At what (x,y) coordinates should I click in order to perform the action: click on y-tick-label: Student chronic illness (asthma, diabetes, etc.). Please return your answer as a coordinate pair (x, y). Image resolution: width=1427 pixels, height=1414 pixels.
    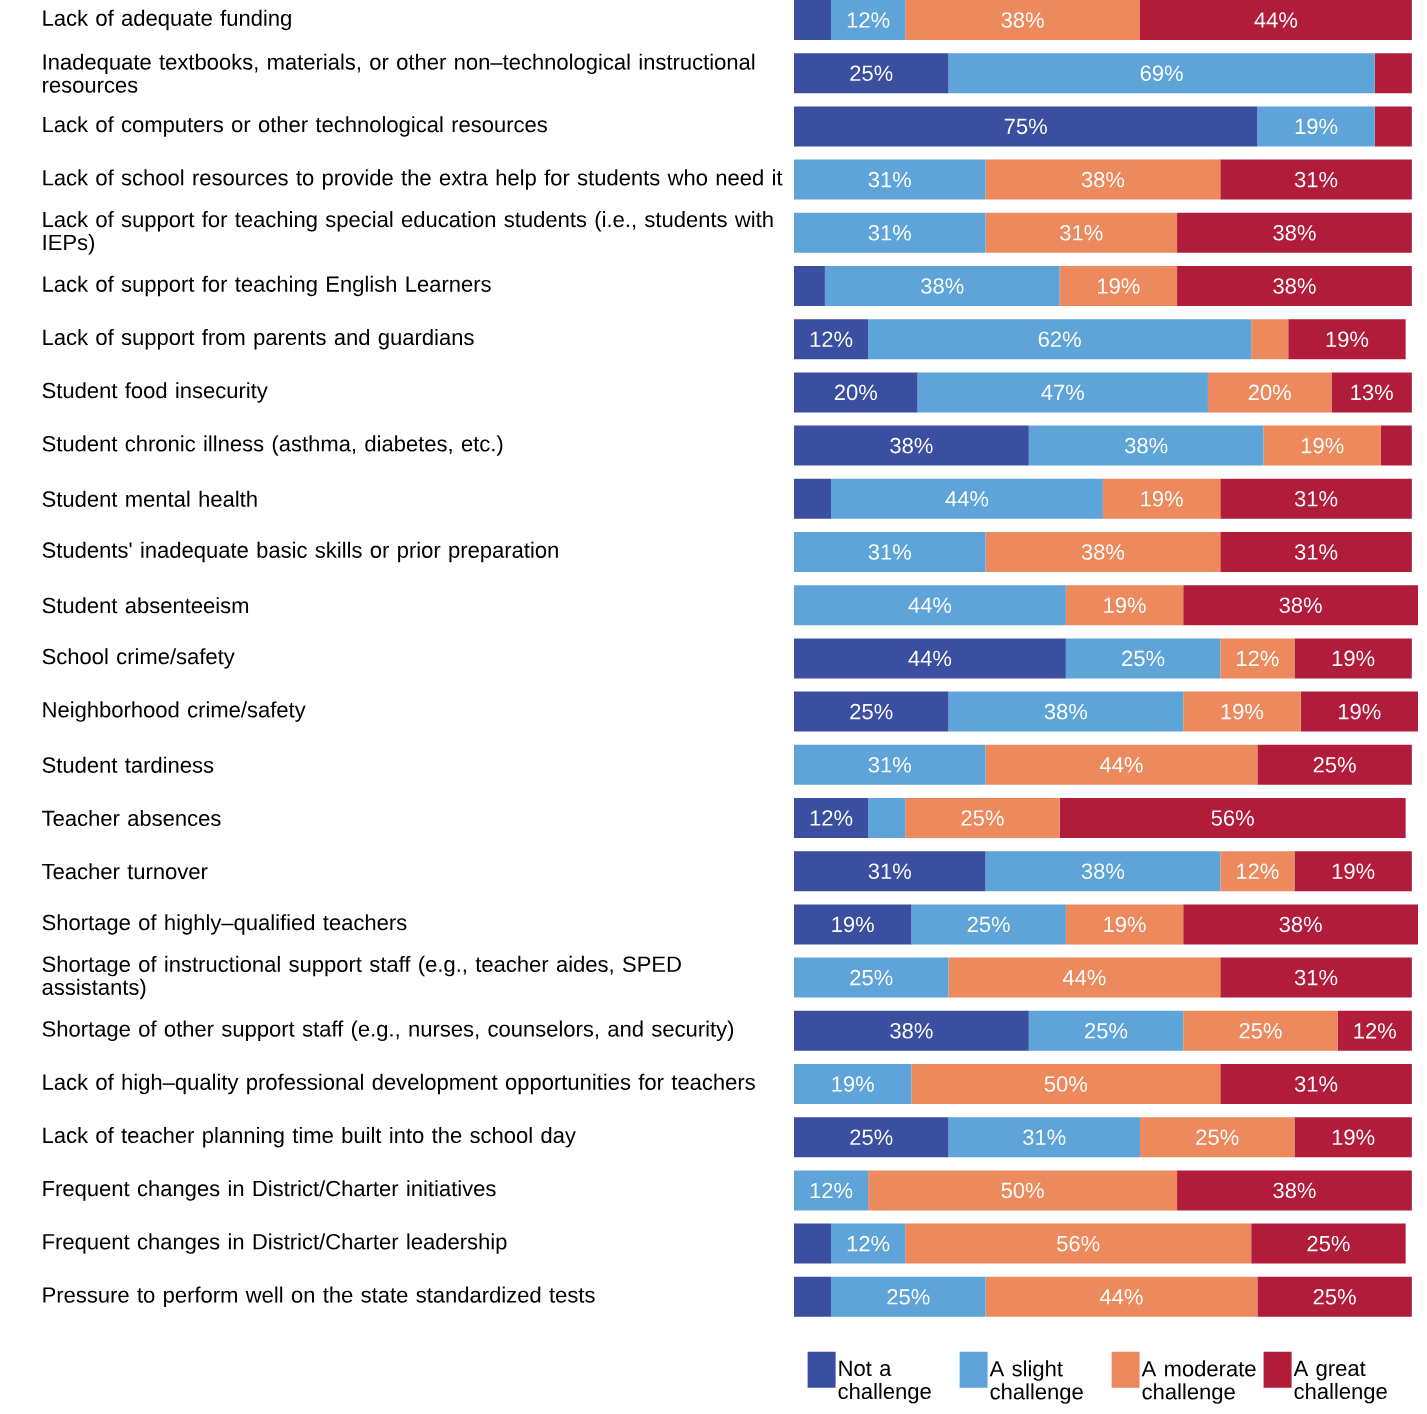
    Looking at the image, I should click on (272, 445).